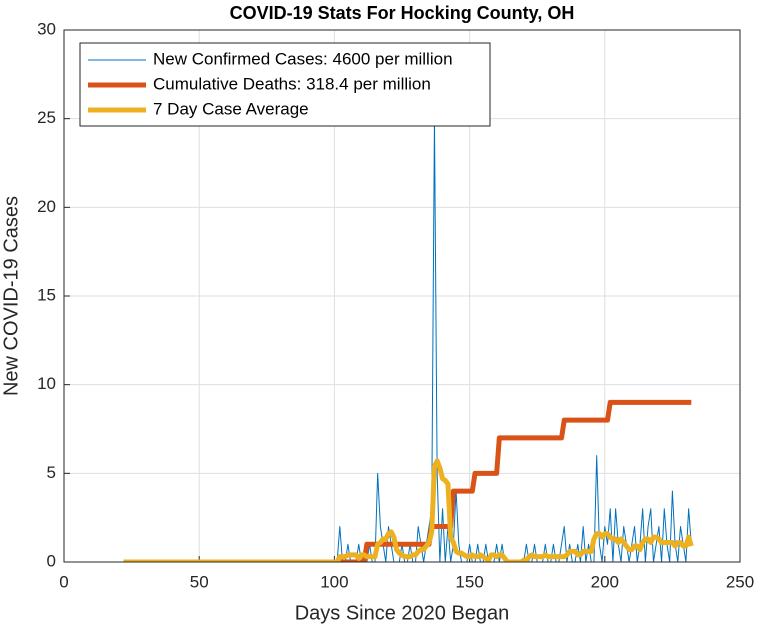 The width and height of the screenshot is (761, 630). What do you see at coordinates (303, 58) in the screenshot?
I see `legend-label: New Confirmed Cases: 4600 per million` at bounding box center [303, 58].